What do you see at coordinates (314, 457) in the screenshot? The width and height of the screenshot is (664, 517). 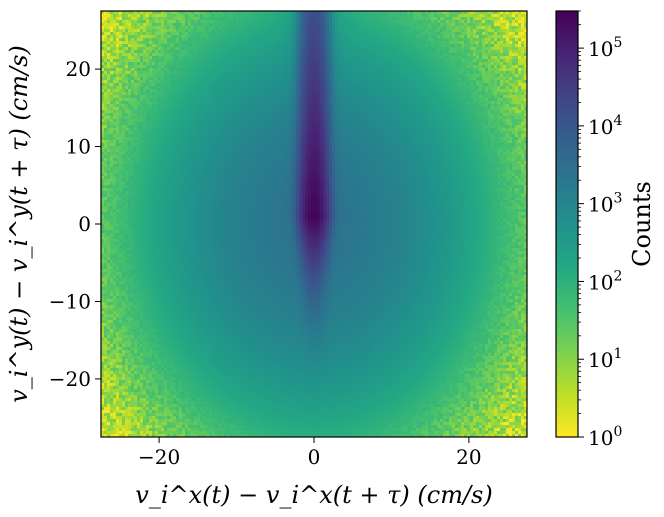 I see `x-tick-label: 0` at bounding box center [314, 457].